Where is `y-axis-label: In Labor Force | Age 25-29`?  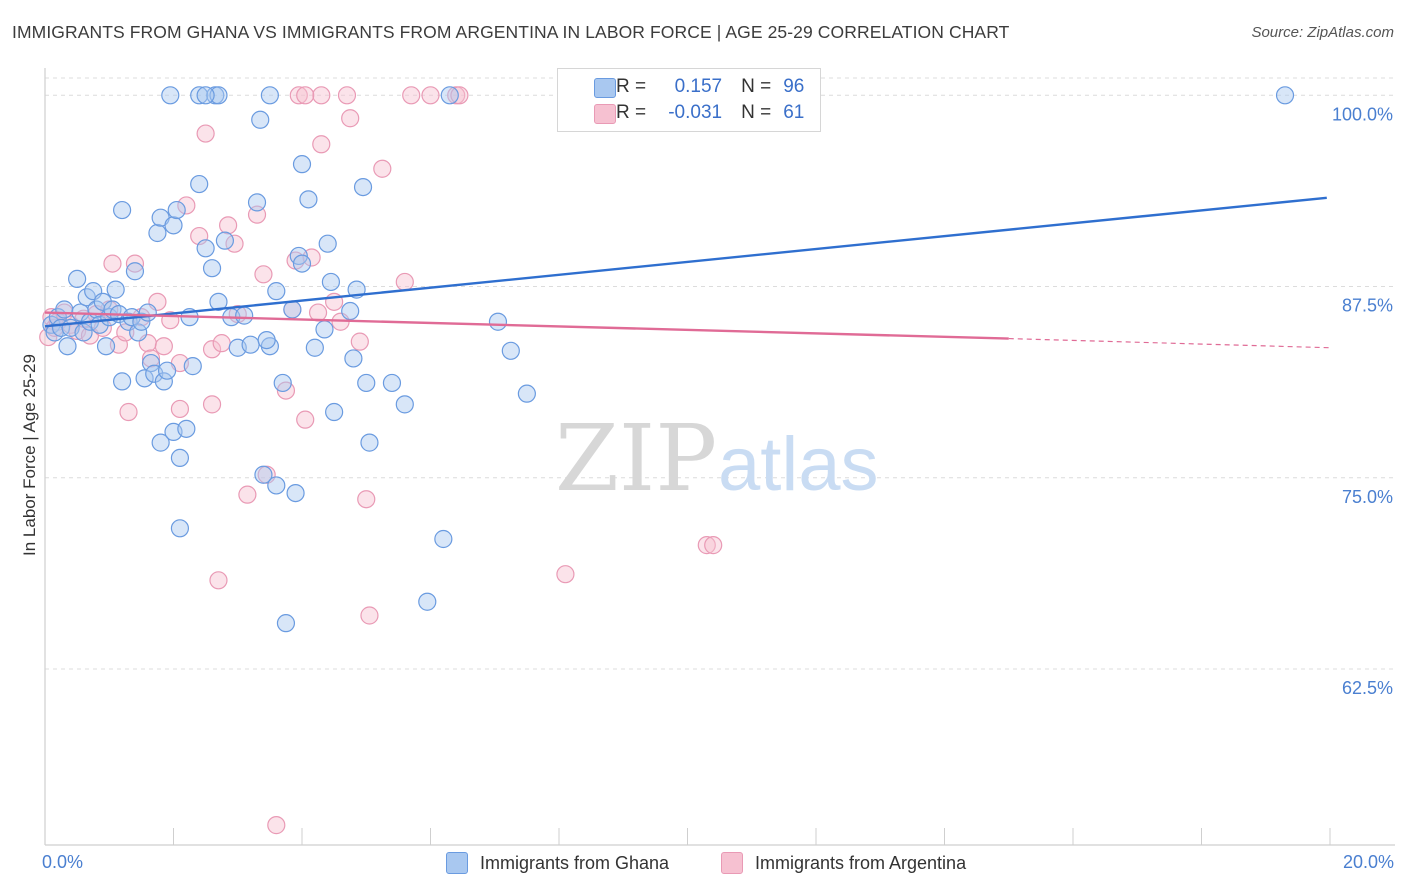 y-axis-label: In Labor Force | Age 25-29 is located at coordinates (29, 455).